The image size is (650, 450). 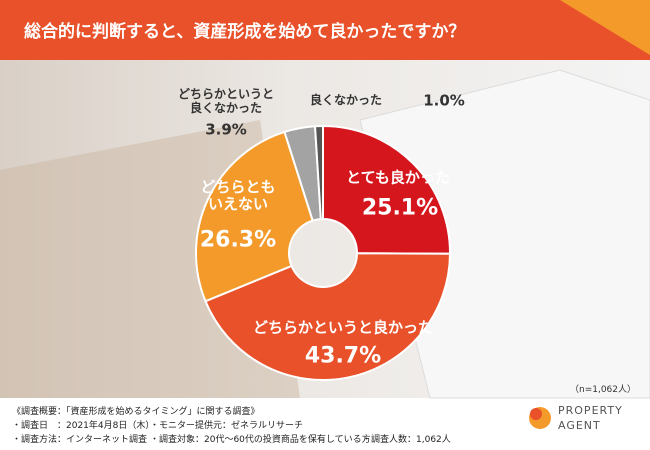 What do you see at coordinates (400, 208) in the screenshot?
I see `value-label: 25.1%` at bounding box center [400, 208].